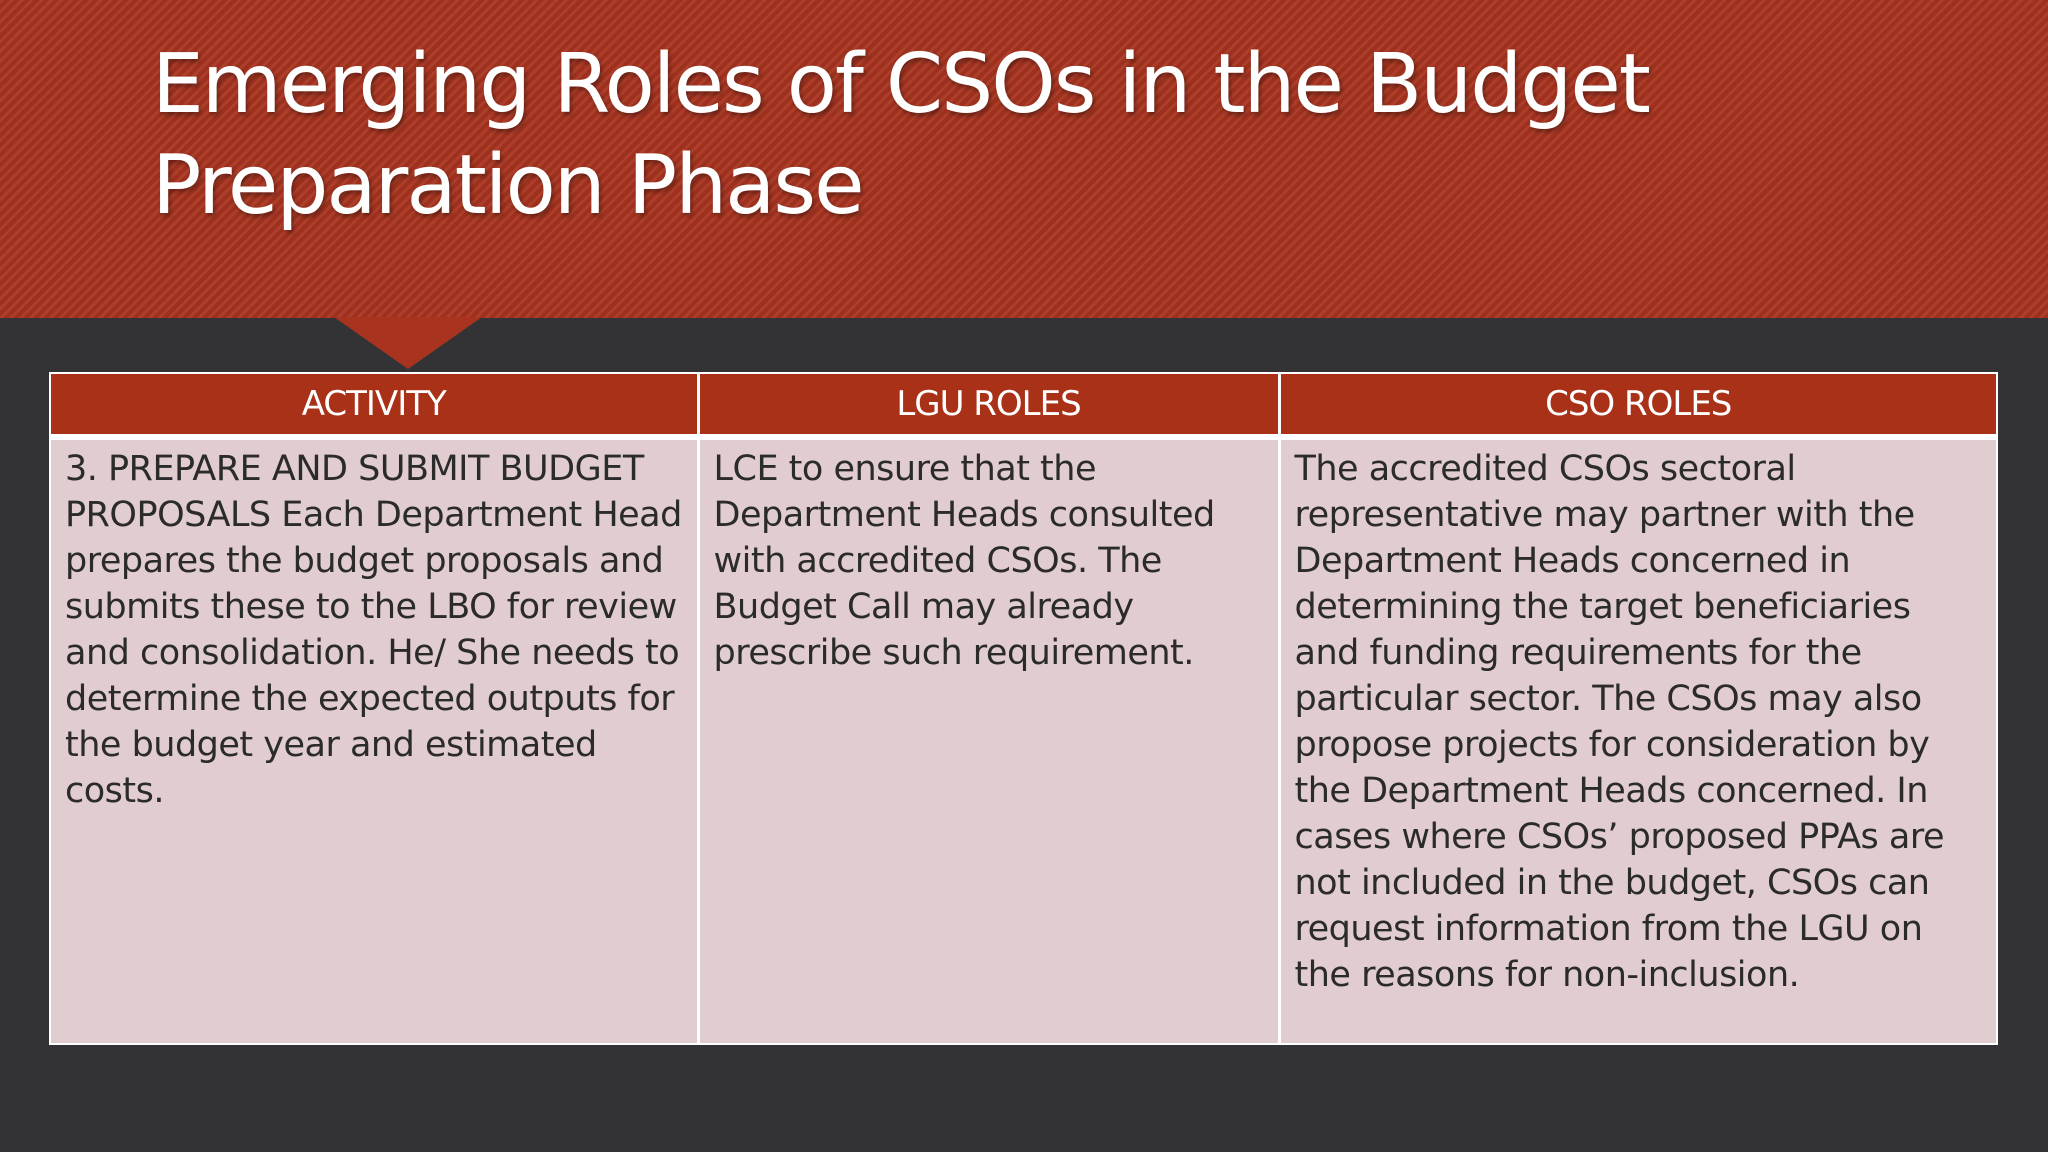 Image resolution: width=2048 pixels, height=1152 pixels. What do you see at coordinates (989, 407) in the screenshot?
I see `header-lgu-roles: LGU ROLES` at bounding box center [989, 407].